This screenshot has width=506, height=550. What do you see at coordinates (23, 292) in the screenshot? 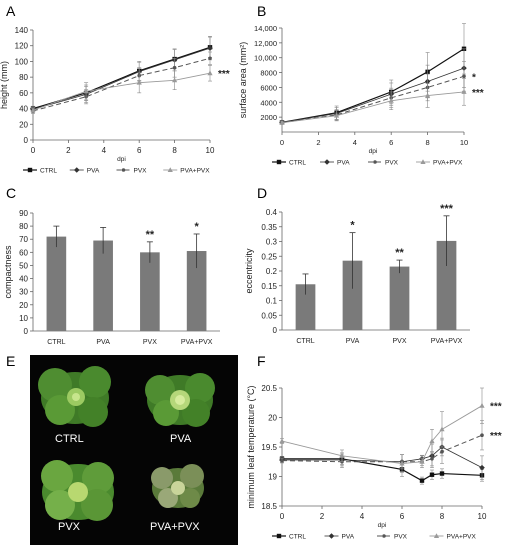
I see `y-tick-label: 30` at bounding box center [23, 292].